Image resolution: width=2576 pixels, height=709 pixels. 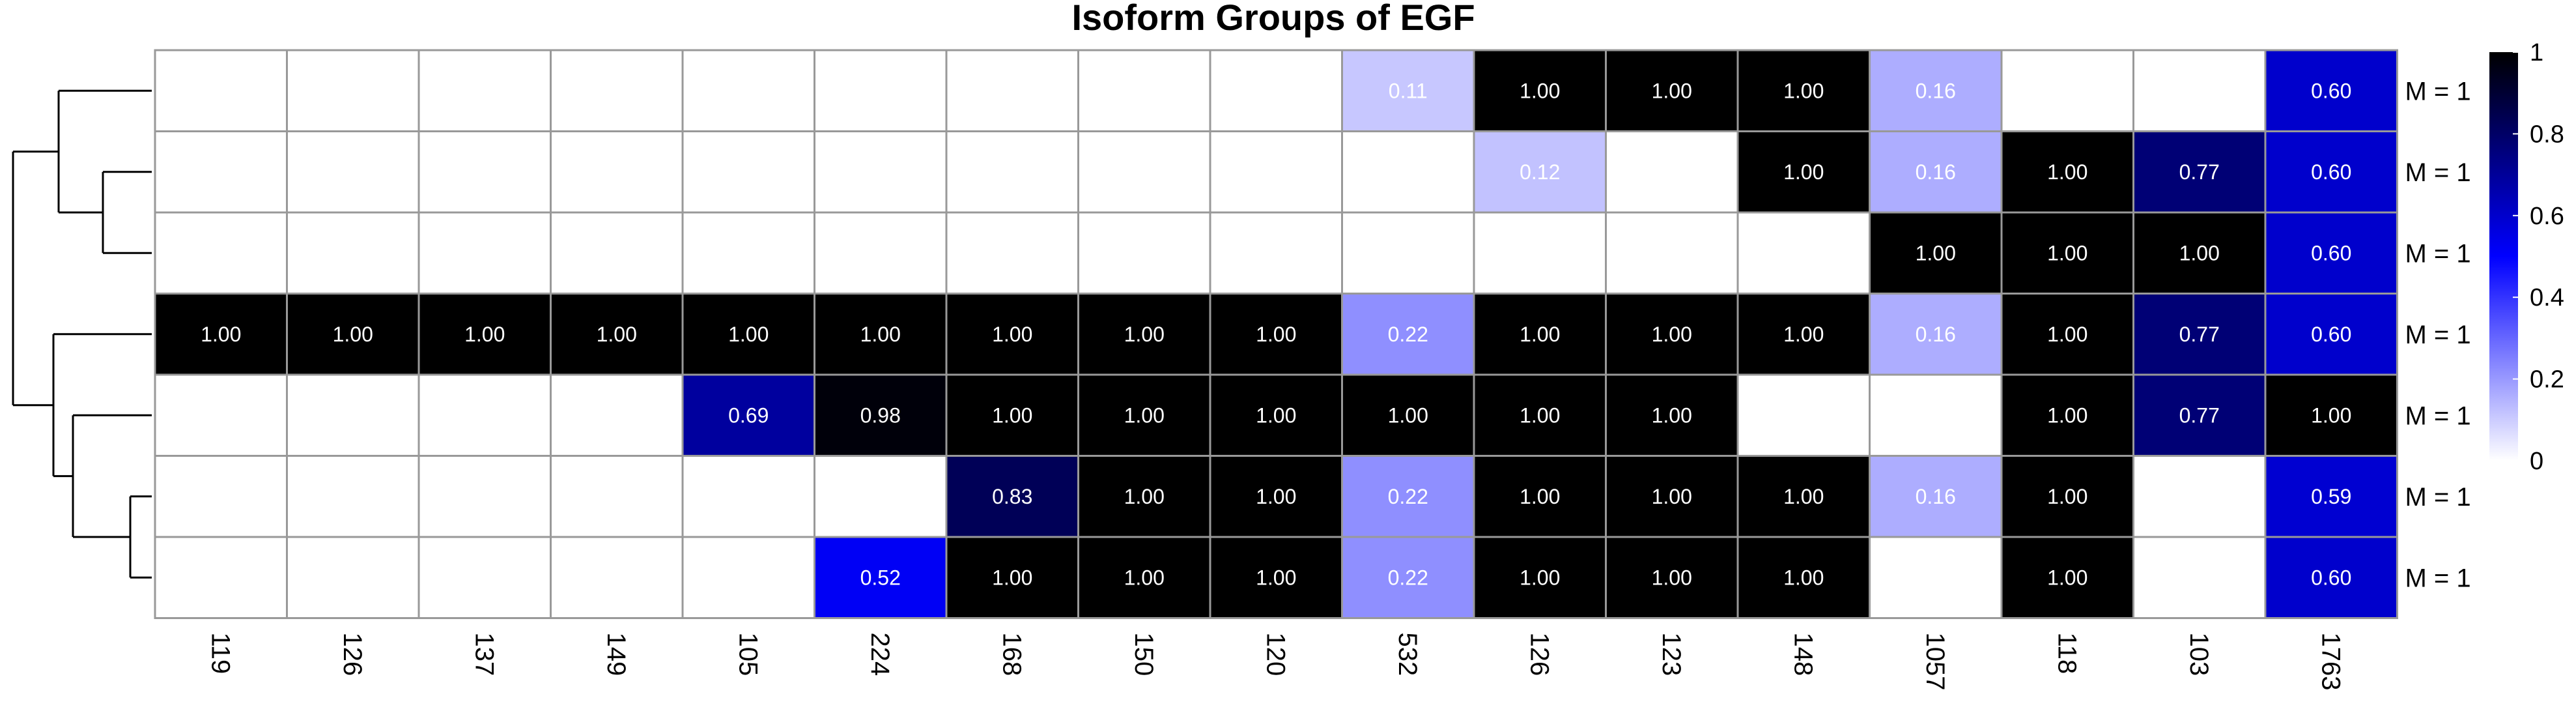 What do you see at coordinates (616, 654) in the screenshot?
I see `column-label: 149` at bounding box center [616, 654].